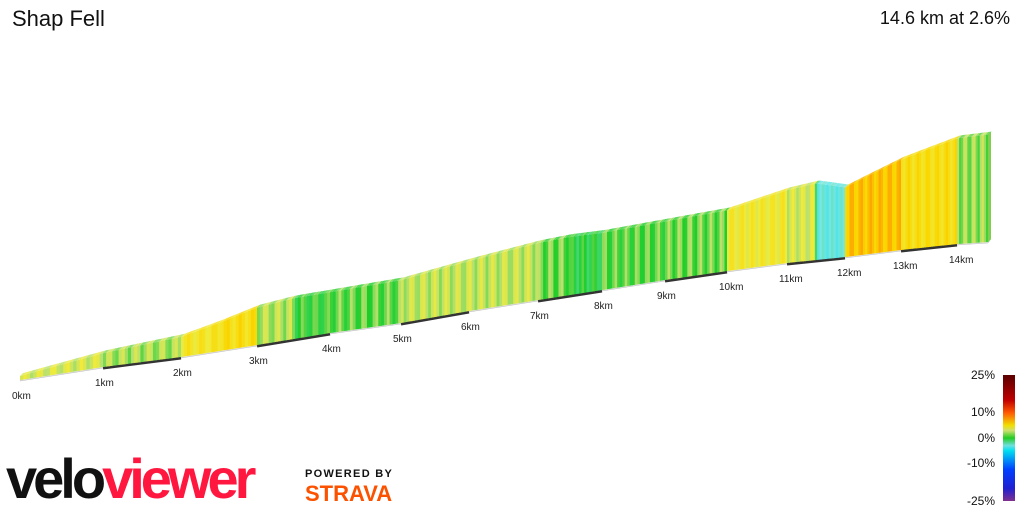 The image size is (1024, 512). I want to click on km-tick-label: 0km, so click(21, 396).